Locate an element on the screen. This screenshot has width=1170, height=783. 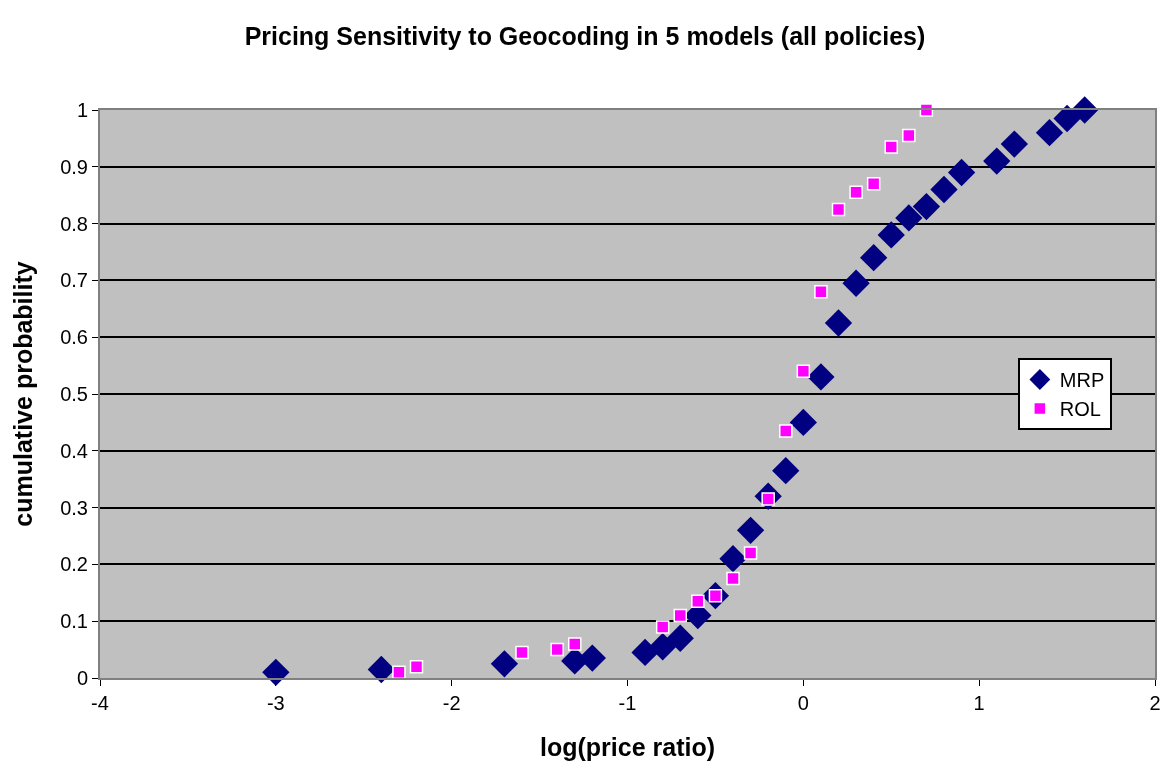
y-tick-label: 0.6 is located at coordinates (74, 337).